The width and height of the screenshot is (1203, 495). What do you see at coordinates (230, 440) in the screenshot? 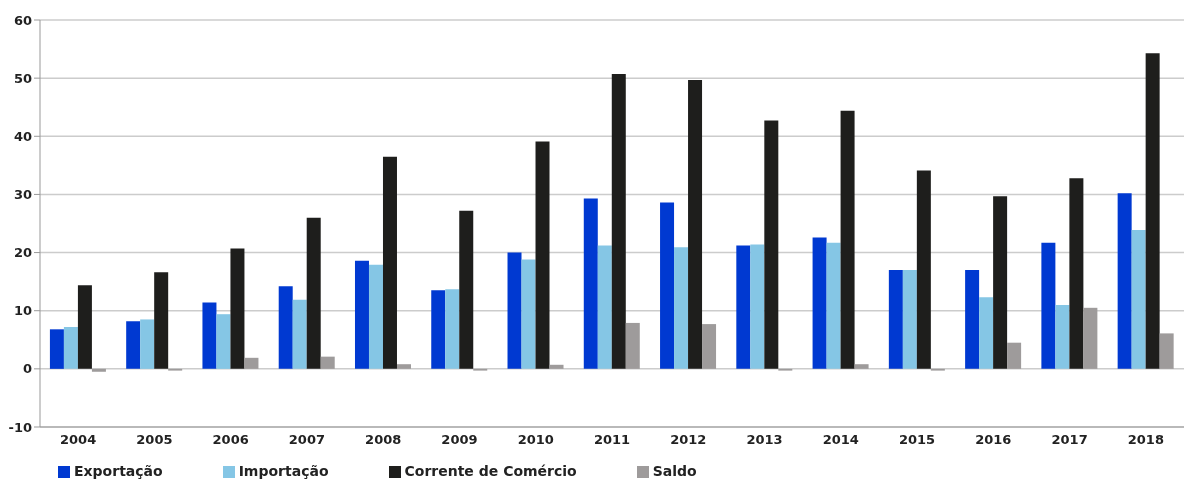
I see `x-tick-label: 2006` at bounding box center [230, 440].